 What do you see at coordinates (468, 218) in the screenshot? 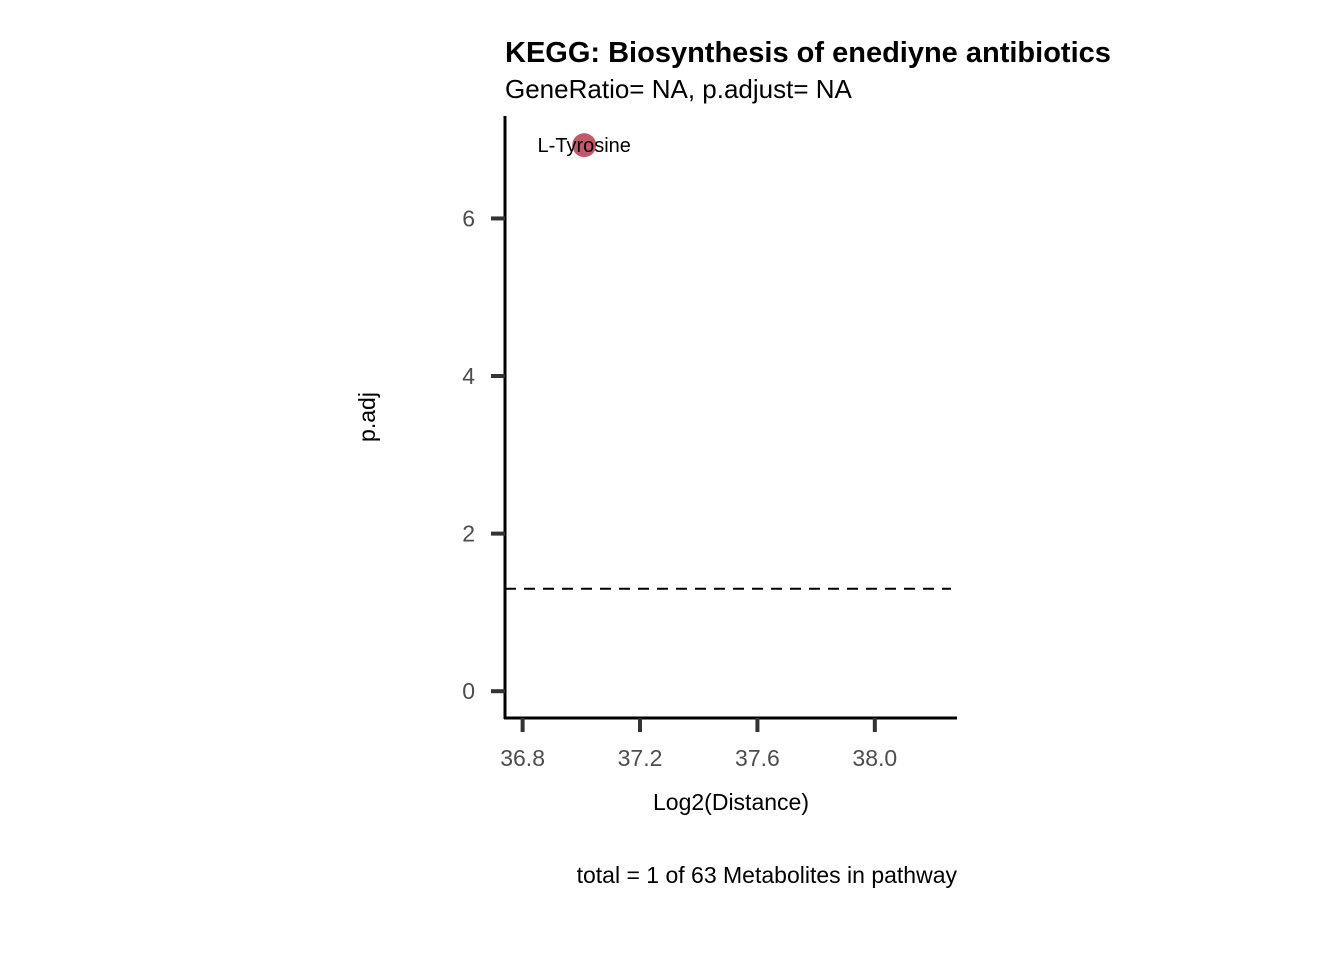
I see `y-tick-label: 6` at bounding box center [468, 218].